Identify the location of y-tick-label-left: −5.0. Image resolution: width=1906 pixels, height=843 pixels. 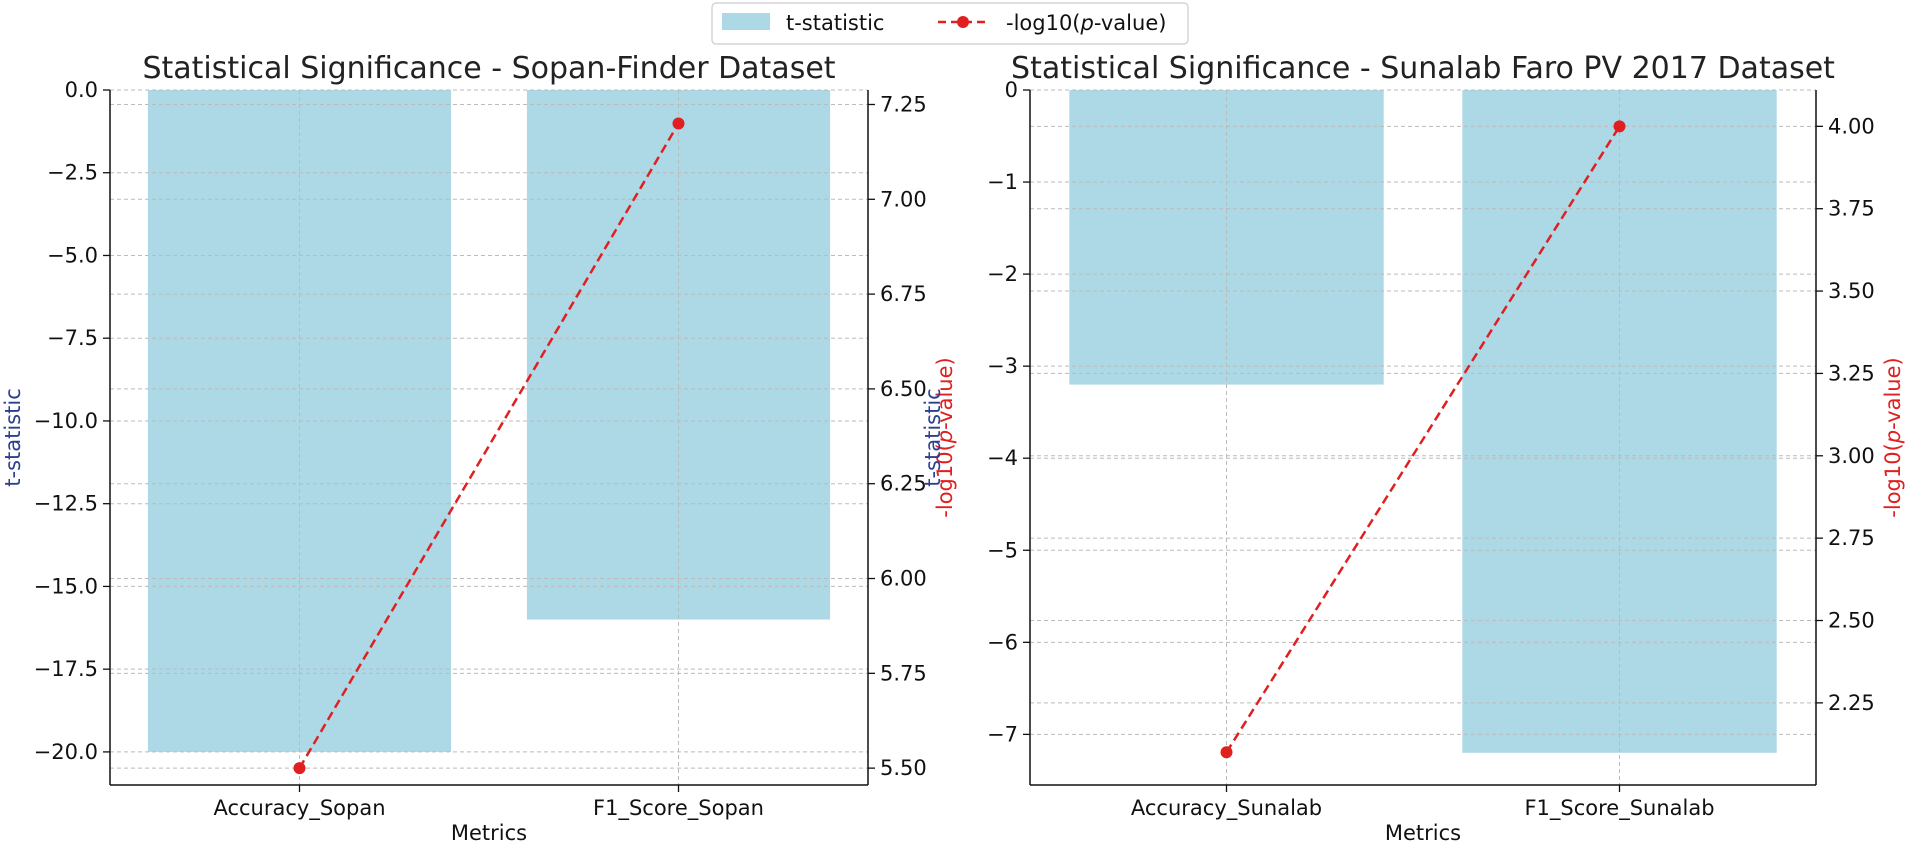
(72, 255).